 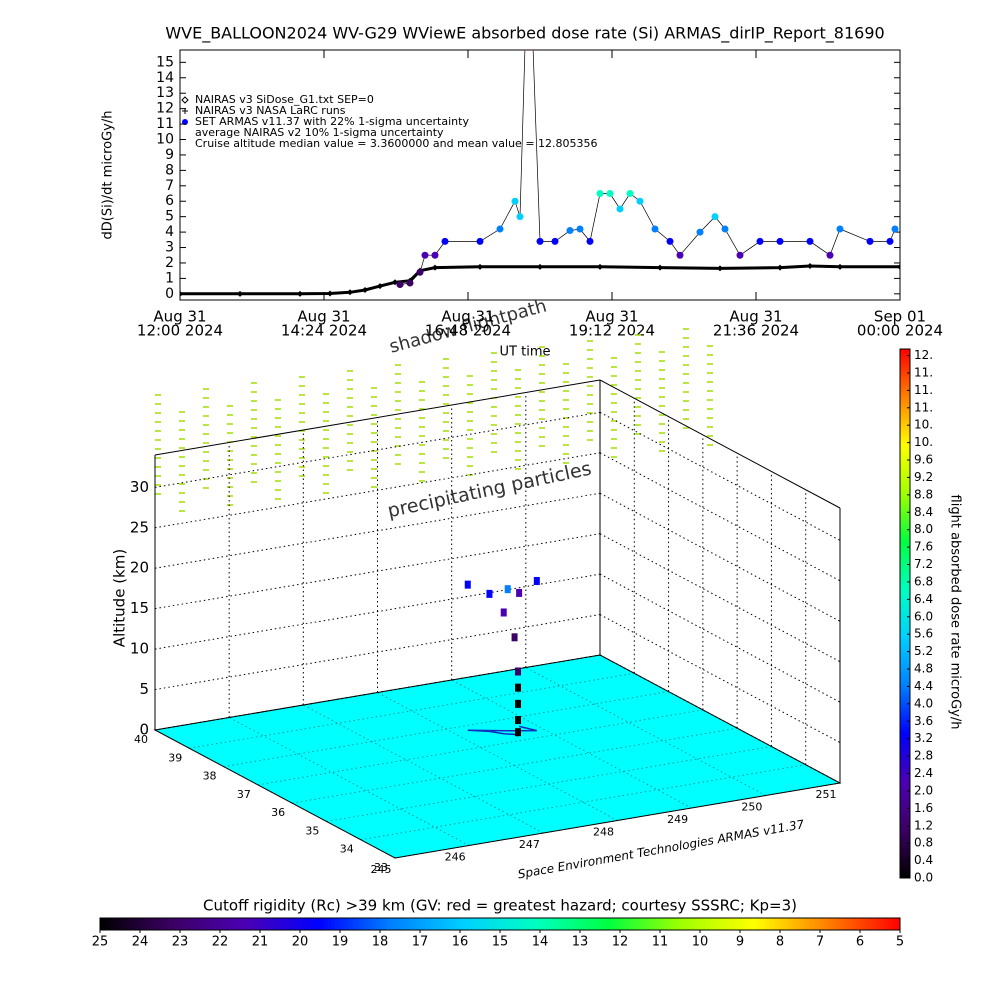 I want to click on colorbar-tick-label: 14, so click(x=540, y=942).